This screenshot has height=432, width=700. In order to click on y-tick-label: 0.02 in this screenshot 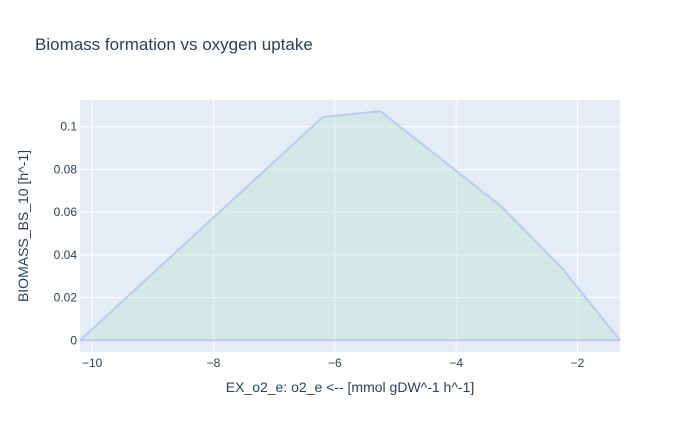, I will do `click(66, 298)`.